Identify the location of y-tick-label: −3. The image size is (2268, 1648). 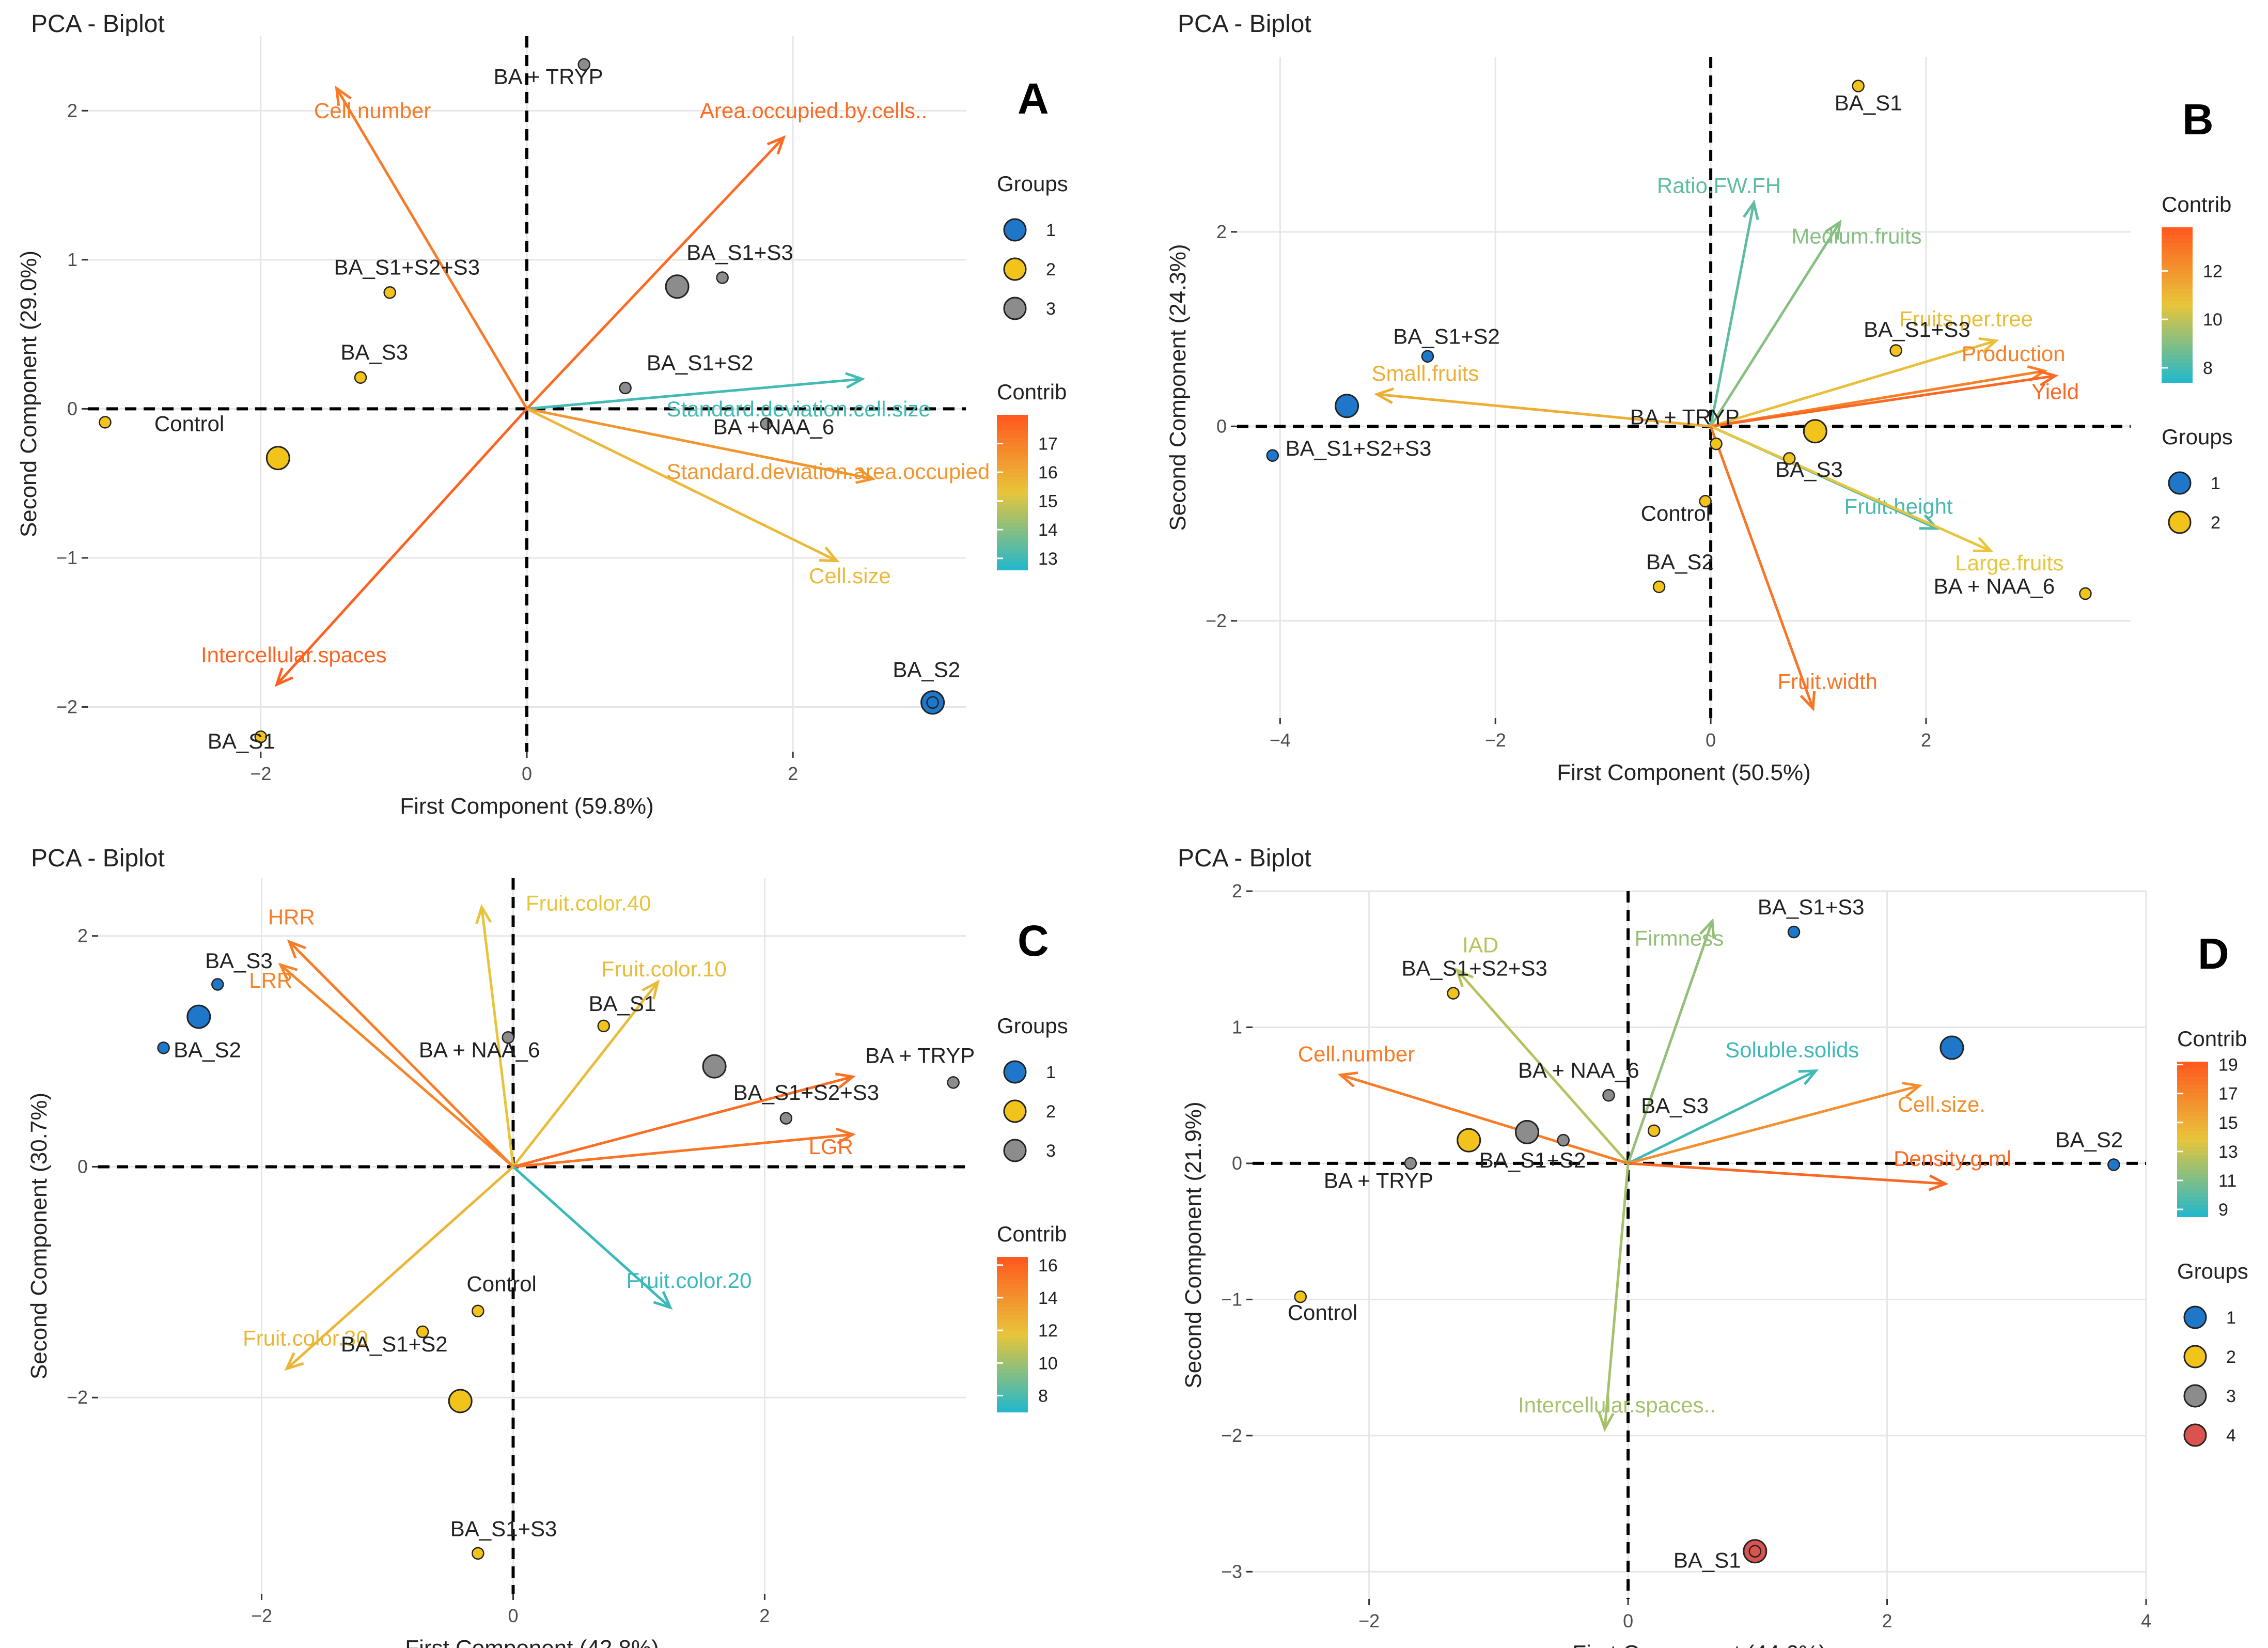
(1231, 1572).